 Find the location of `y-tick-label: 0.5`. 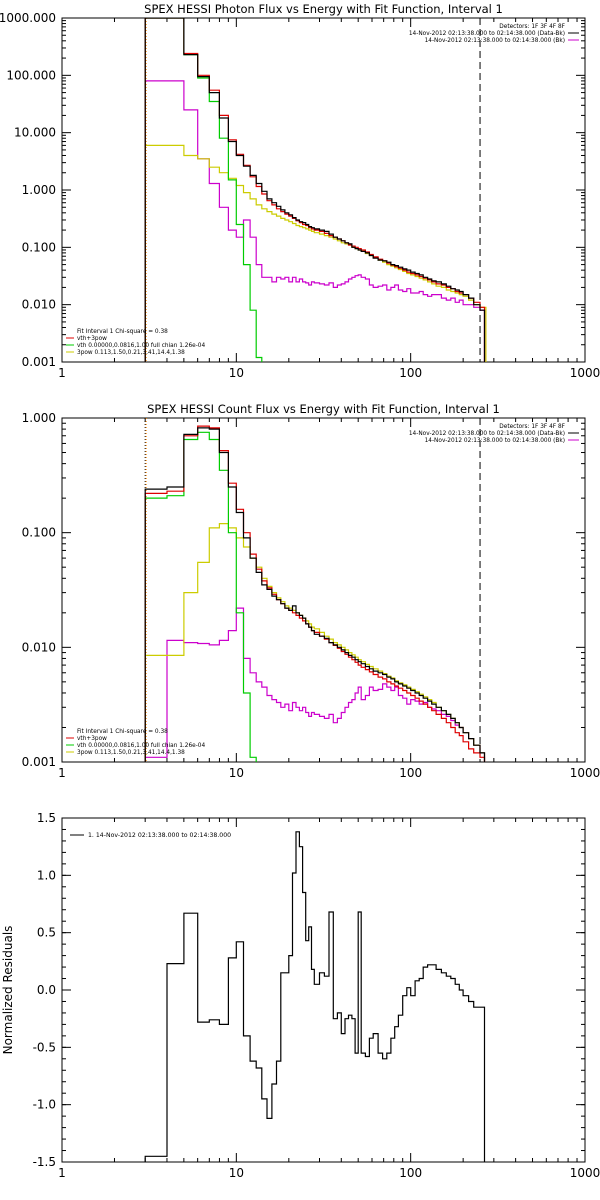

y-tick-label: 0.5 is located at coordinates (46, 933).